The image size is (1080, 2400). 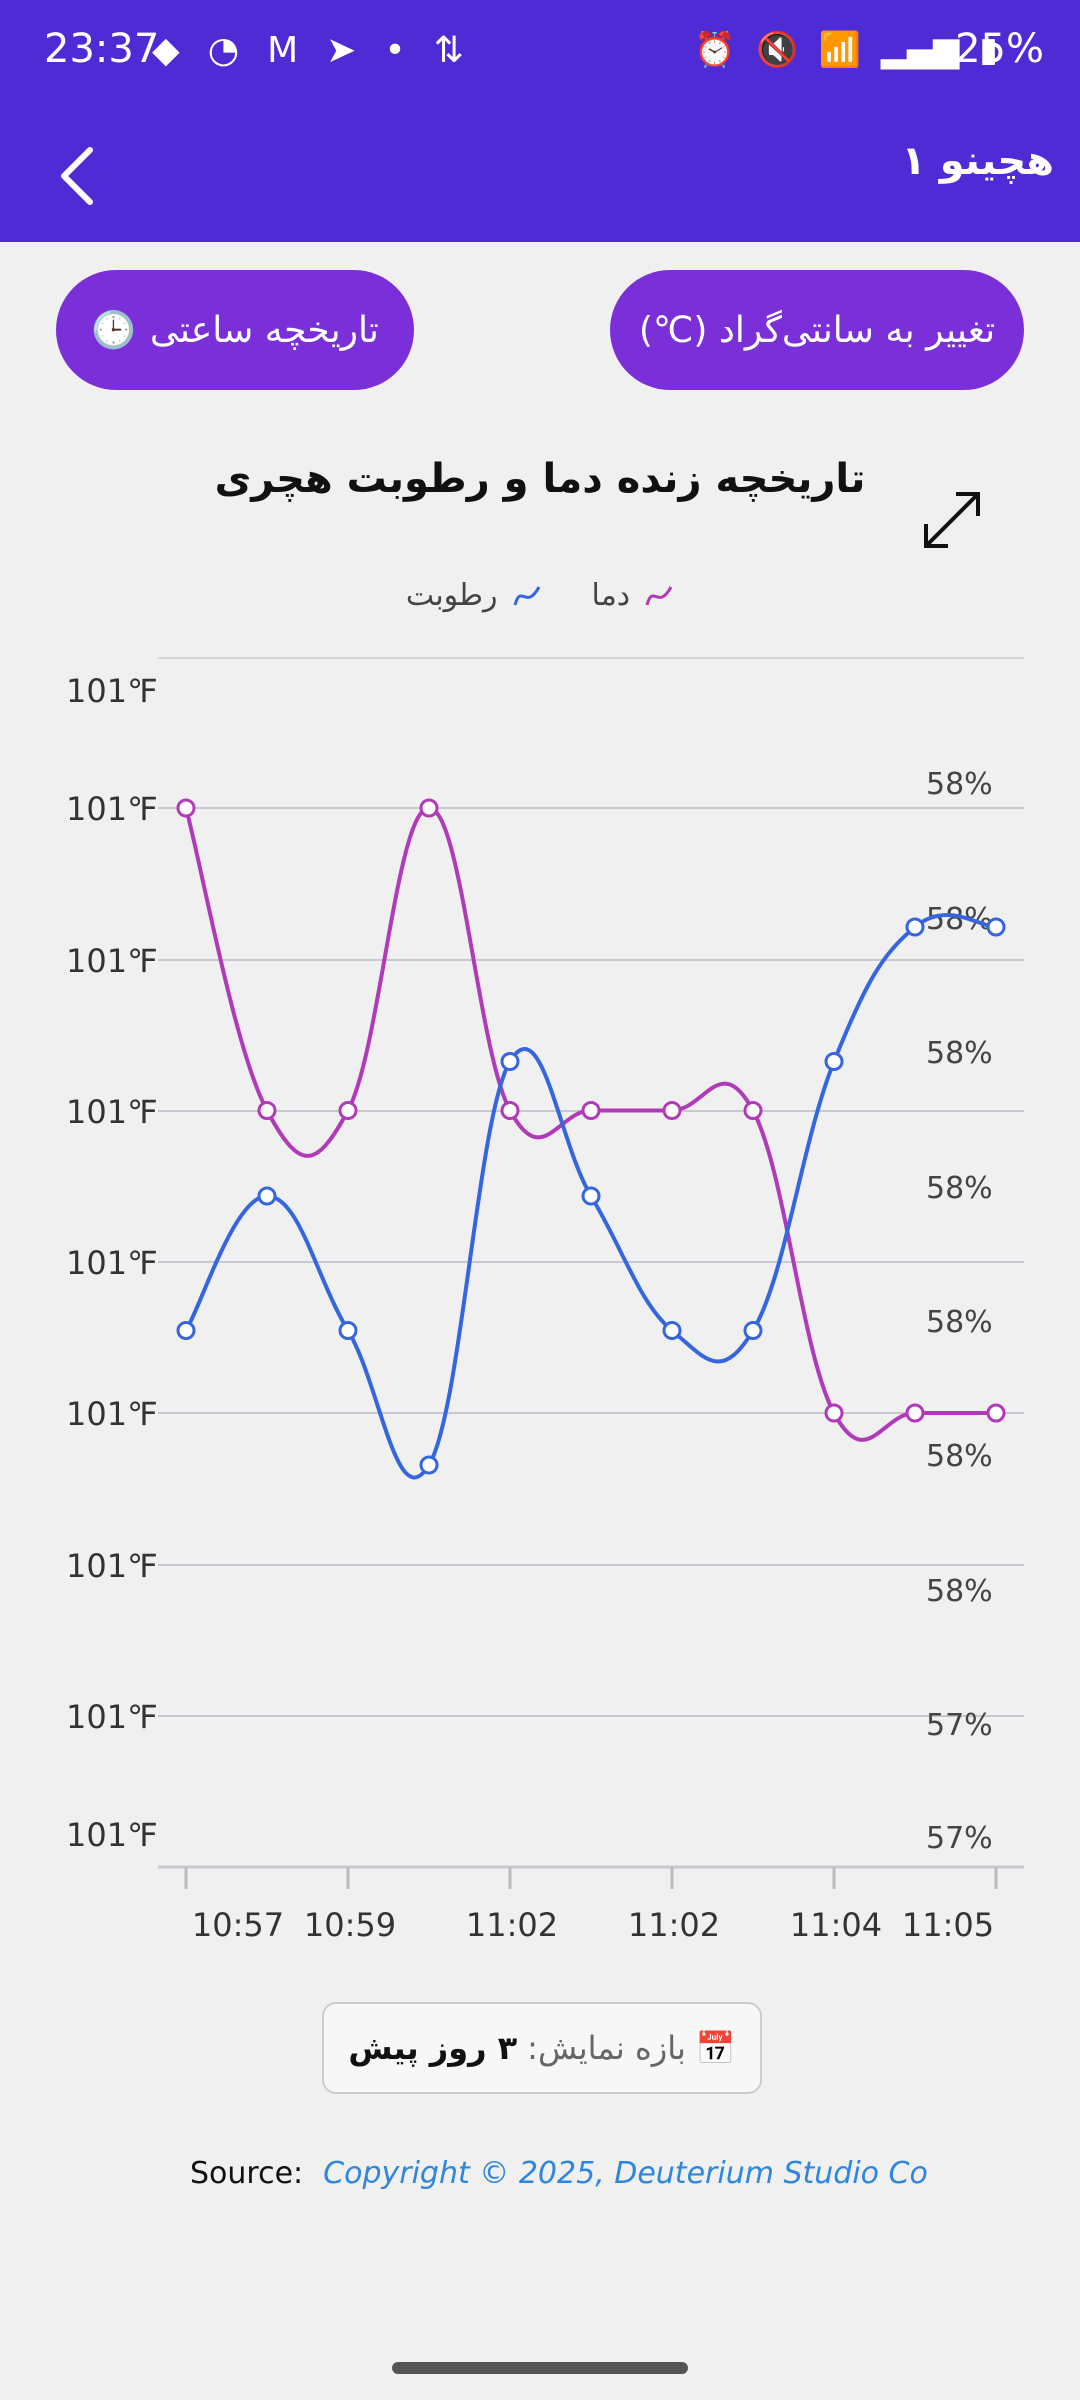 What do you see at coordinates (606, 2048) in the screenshot?
I see `range-label: بازه نمایش:` at bounding box center [606, 2048].